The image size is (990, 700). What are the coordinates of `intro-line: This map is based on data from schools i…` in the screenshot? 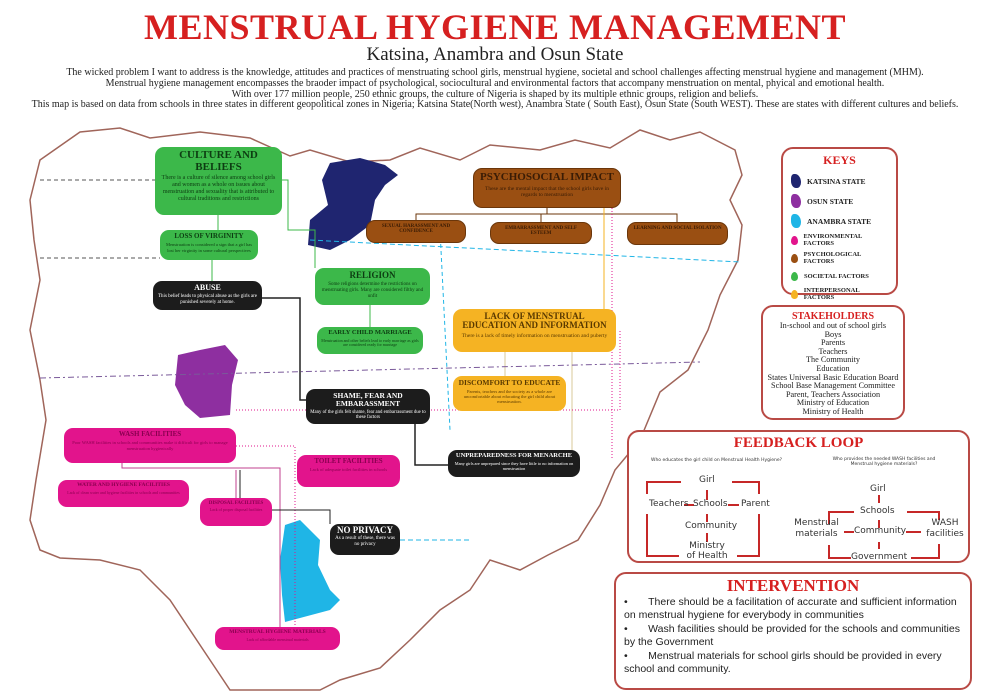 It's located at (495, 105).